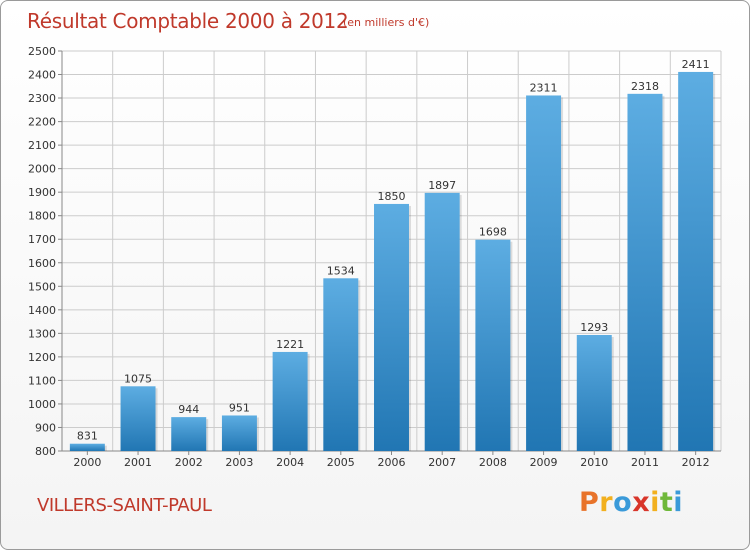 The image size is (750, 550). Describe the element at coordinates (188, 21) in the screenshot. I see `chart-title: Résultat Comptable 2000 à 2012` at that location.